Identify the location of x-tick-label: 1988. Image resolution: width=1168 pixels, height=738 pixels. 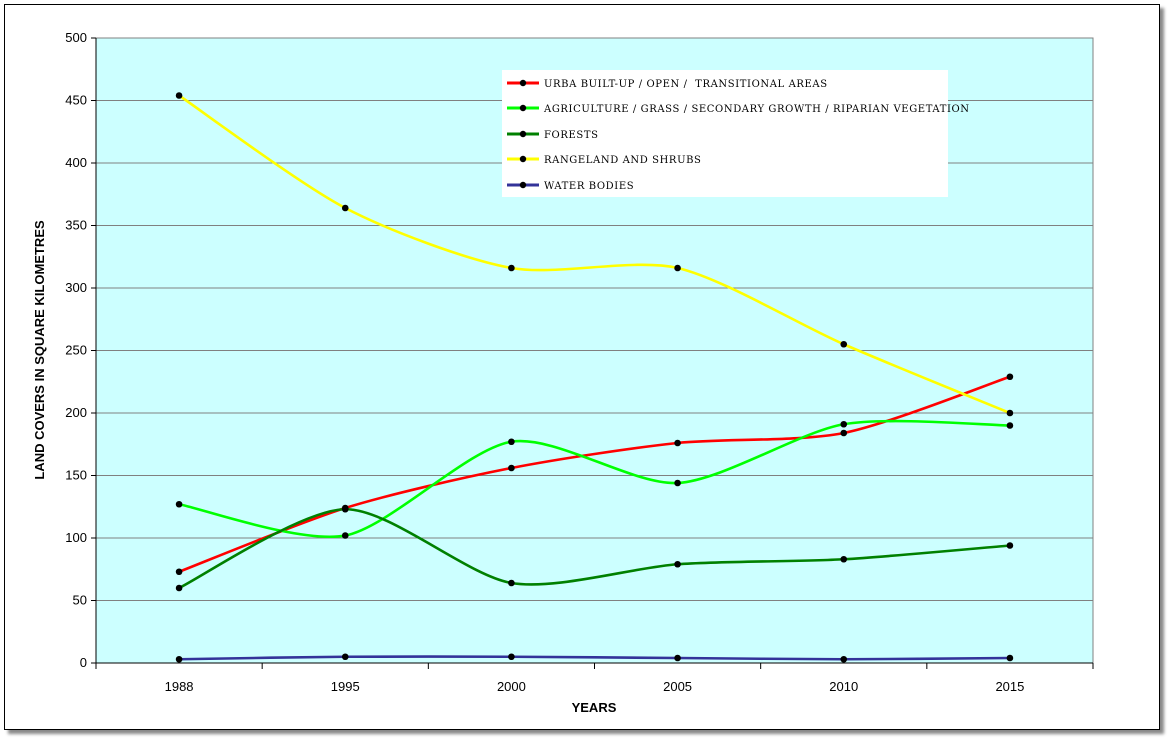
(179, 686).